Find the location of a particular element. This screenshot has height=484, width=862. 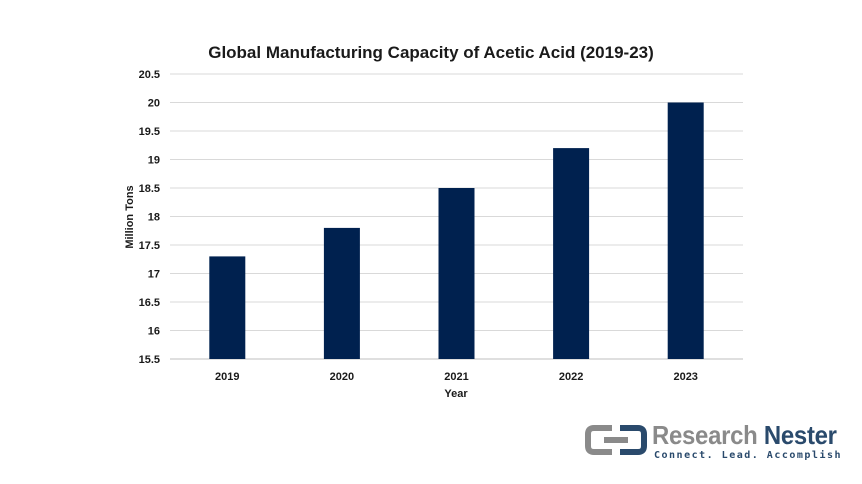

y-tick-label: 16 is located at coordinates (154, 332).